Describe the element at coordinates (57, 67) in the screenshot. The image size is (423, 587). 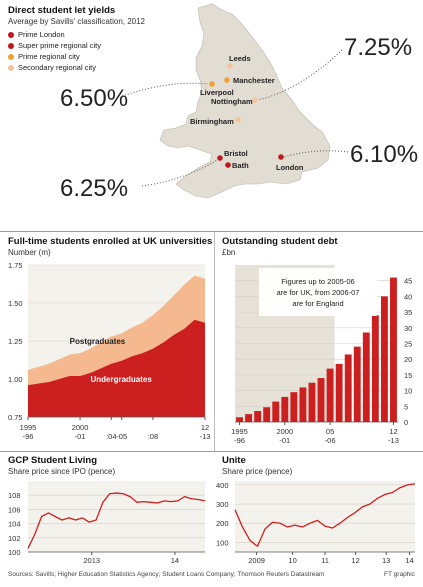
I see `legend-label: Secondary regional city` at that location.